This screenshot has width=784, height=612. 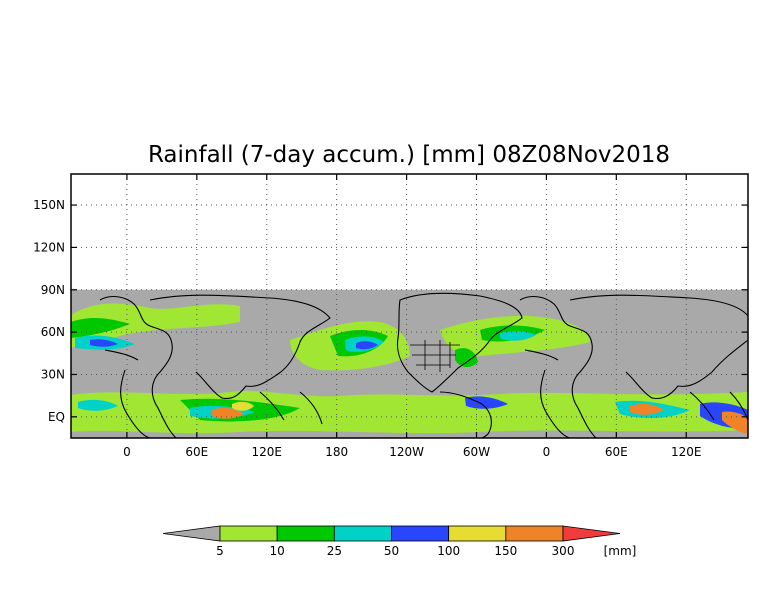 What do you see at coordinates (465, 414) in the screenshot?
I see `coastline-south-america` at bounding box center [465, 414].